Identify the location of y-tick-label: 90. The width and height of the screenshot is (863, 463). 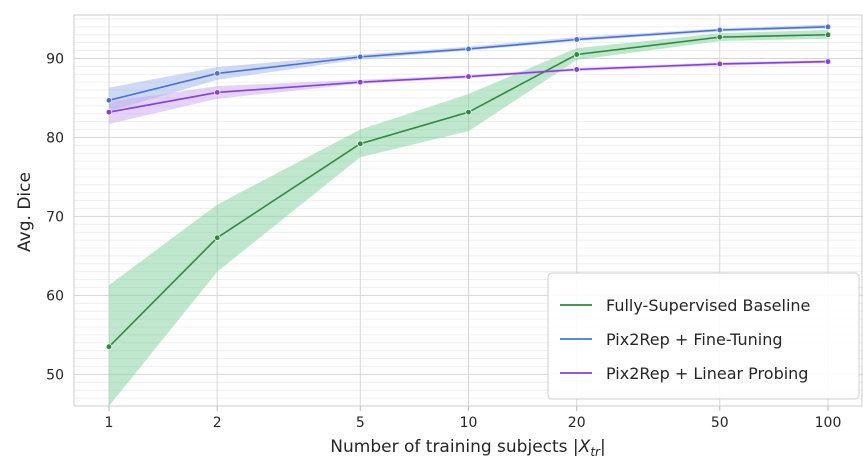
(55, 59).